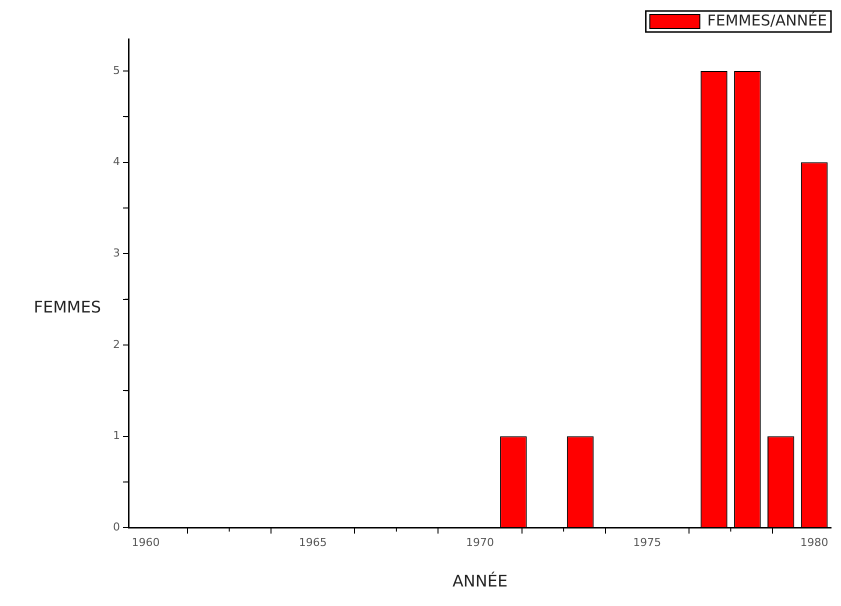 This screenshot has height=606, width=841. I want to click on y-tick-label: 2, so click(116, 344).